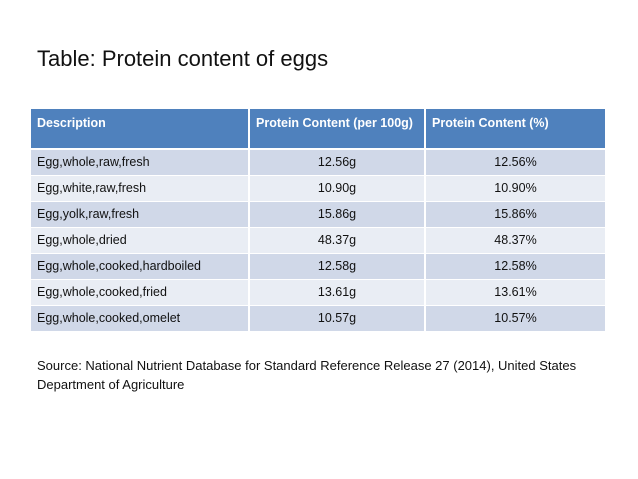 This screenshot has width=638, height=479. Describe the element at coordinates (140, 129) in the screenshot. I see `header-description: Description` at that location.